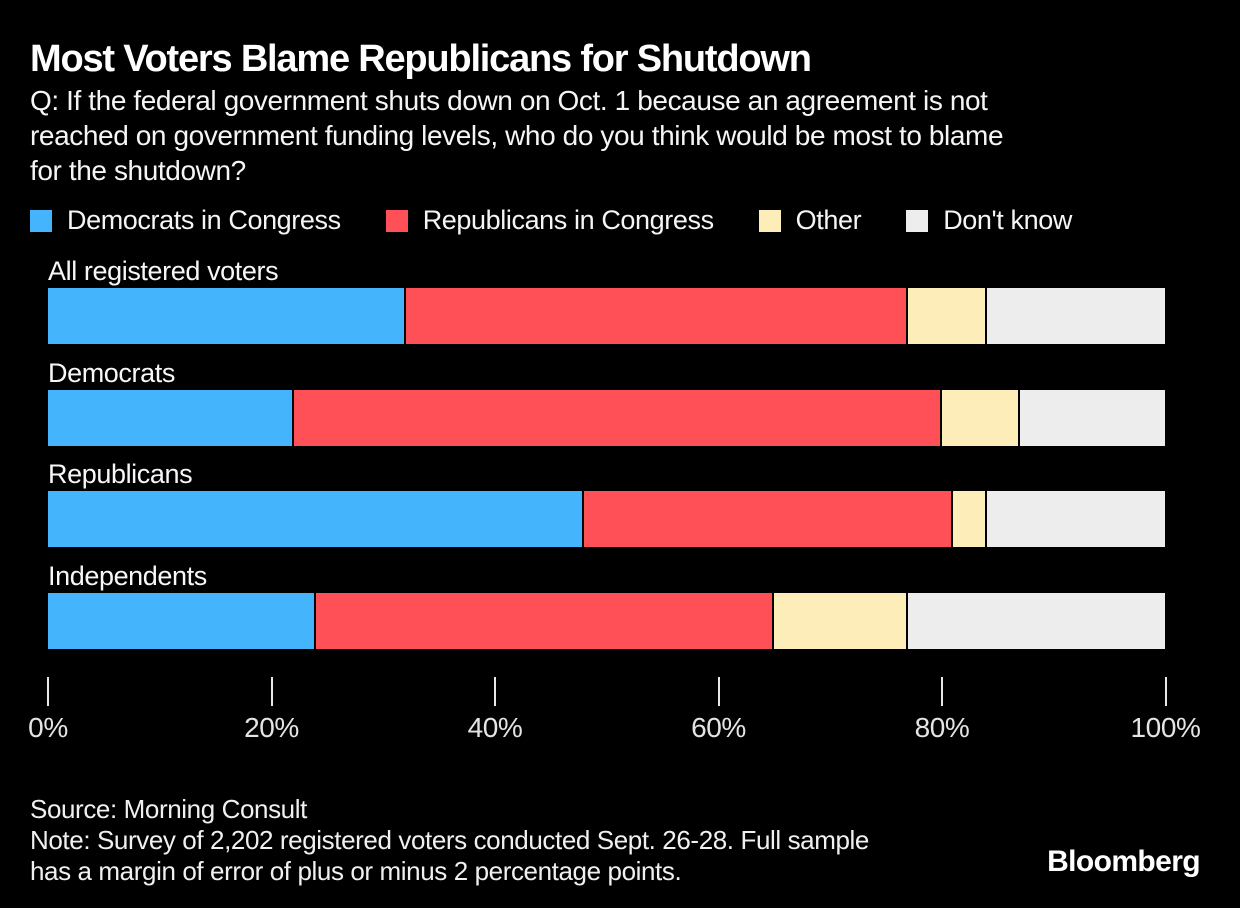 This screenshot has width=1240, height=908. I want to click on legend-label: Other, so click(828, 220).